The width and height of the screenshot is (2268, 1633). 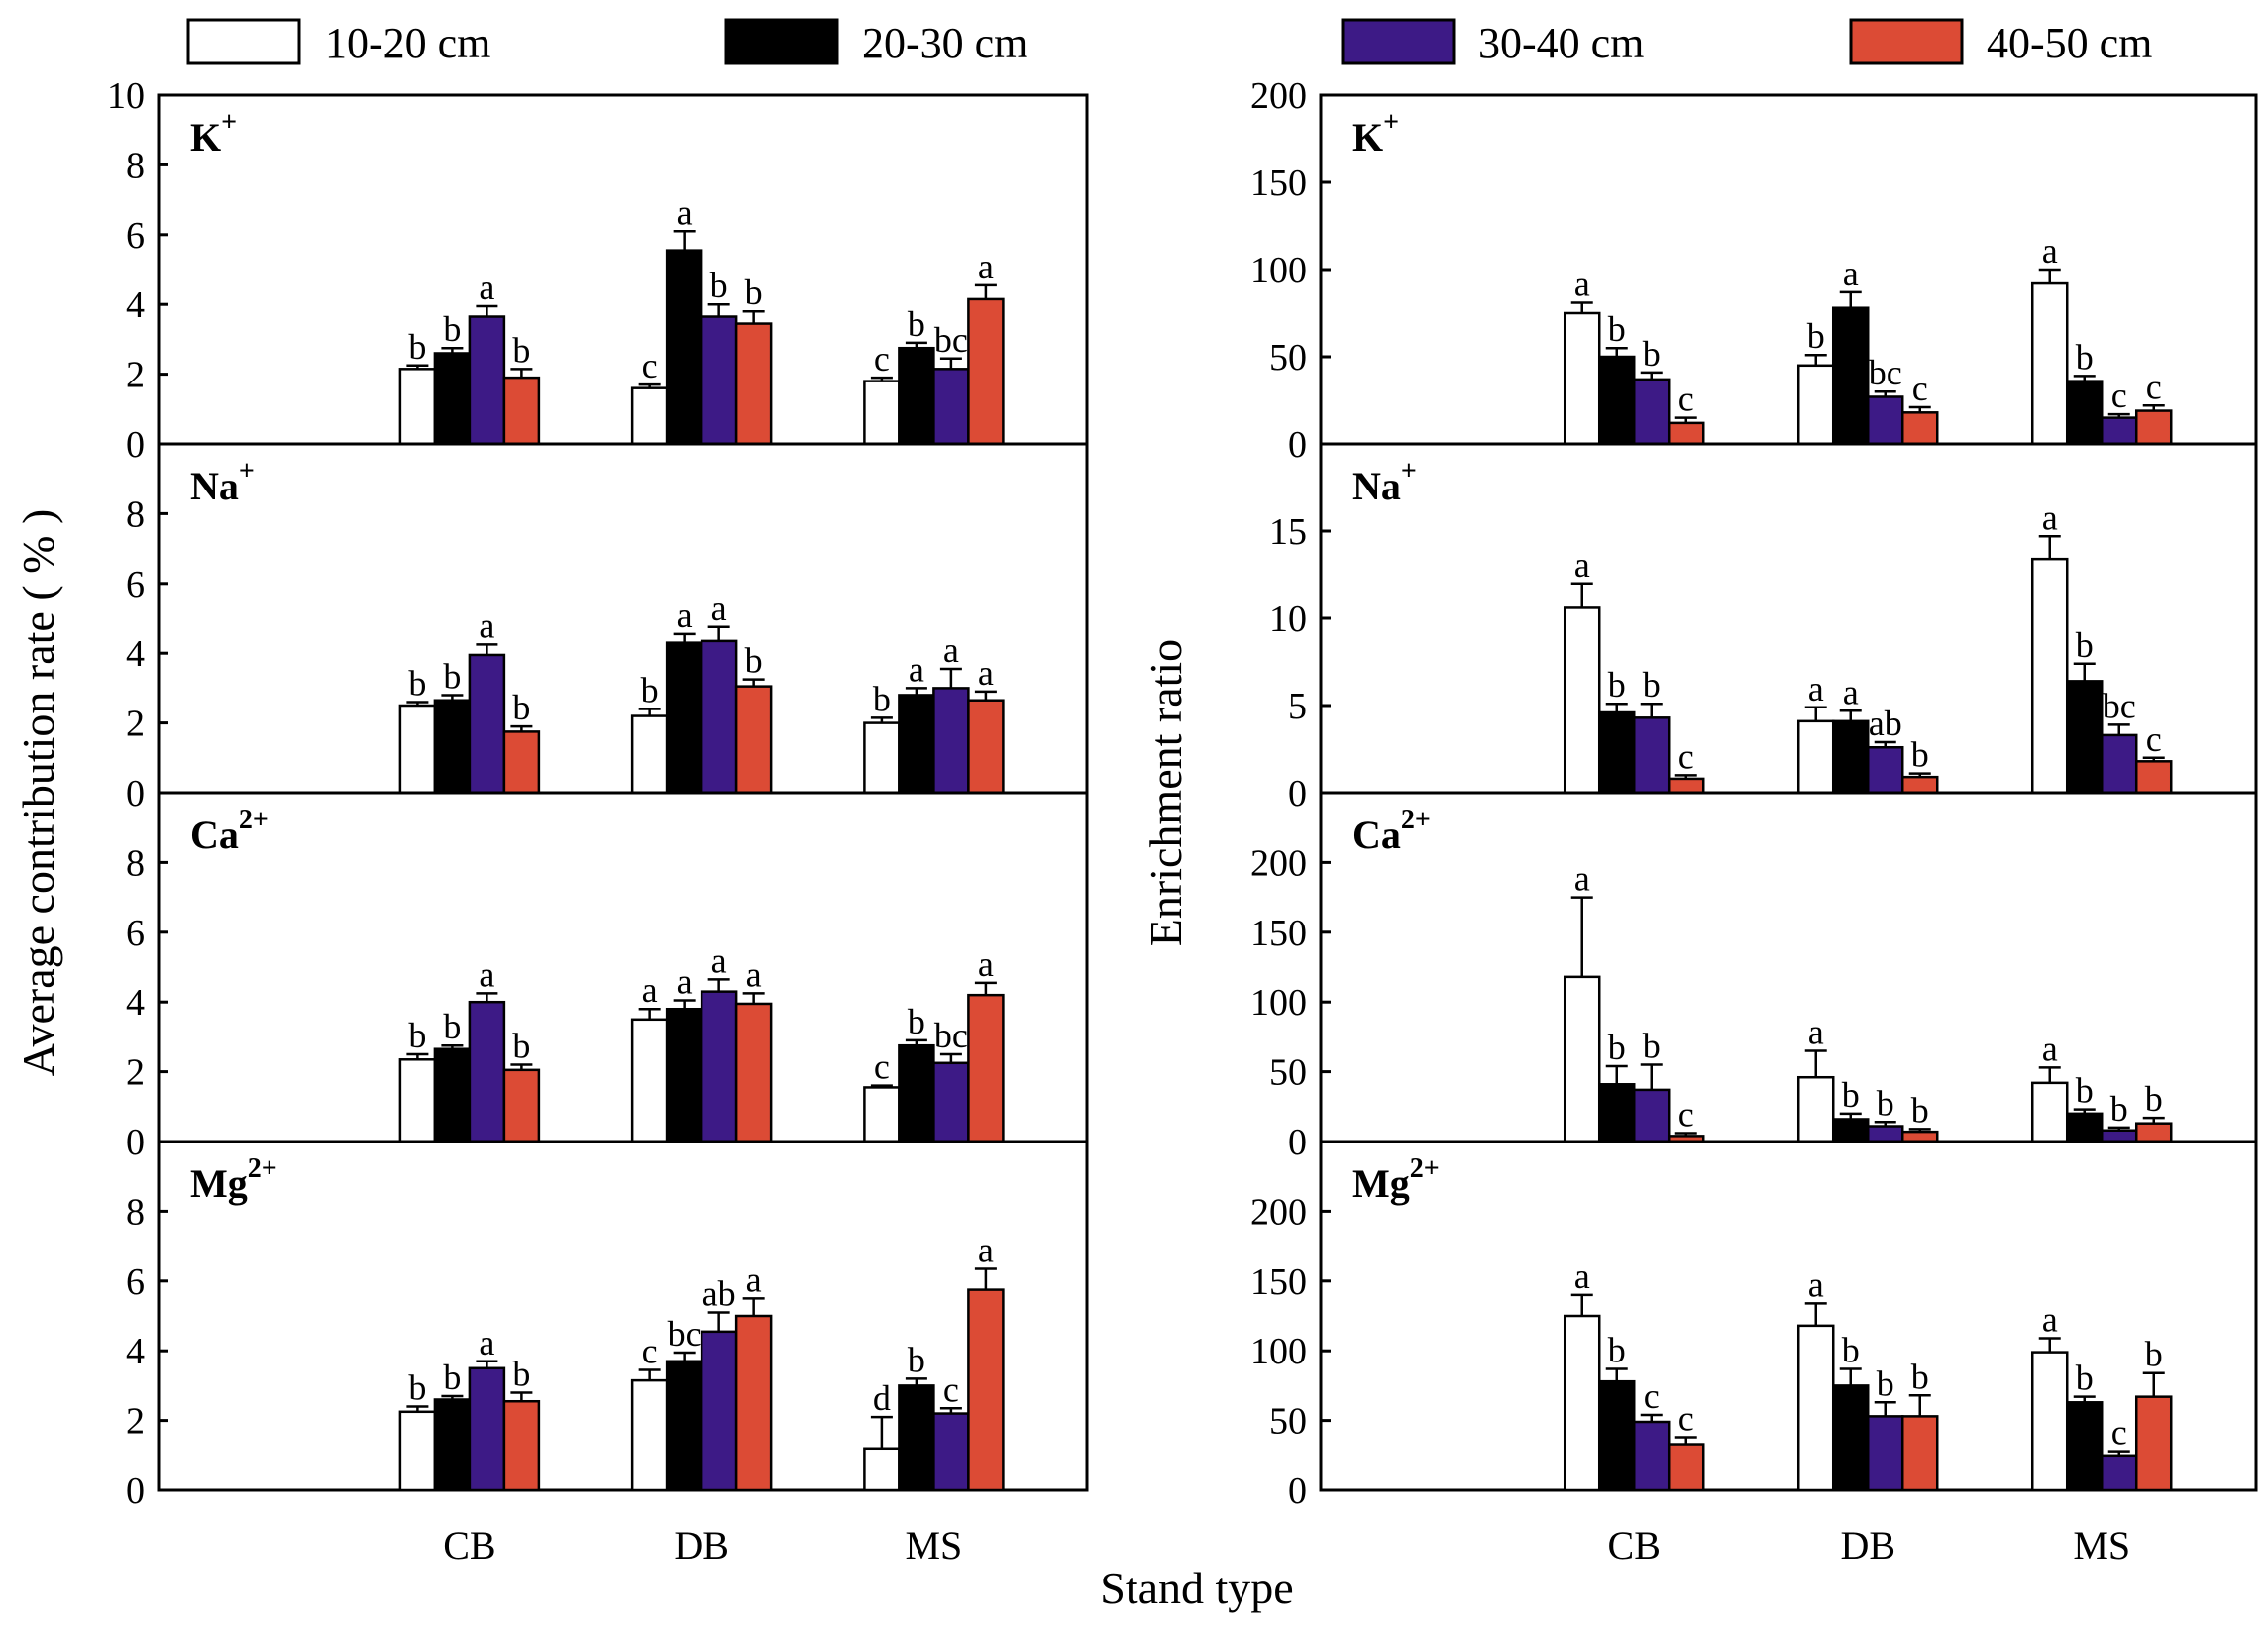 I want to click on panel-ion-label: Ca2+, so click(x=1392, y=831).